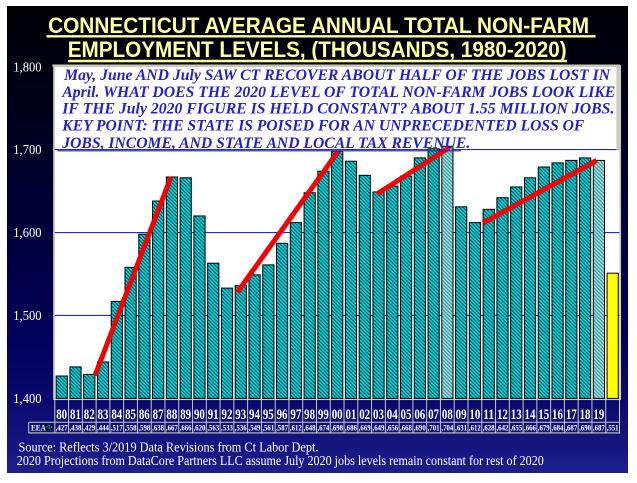  I want to click on svg-text: 82, so click(89, 415).